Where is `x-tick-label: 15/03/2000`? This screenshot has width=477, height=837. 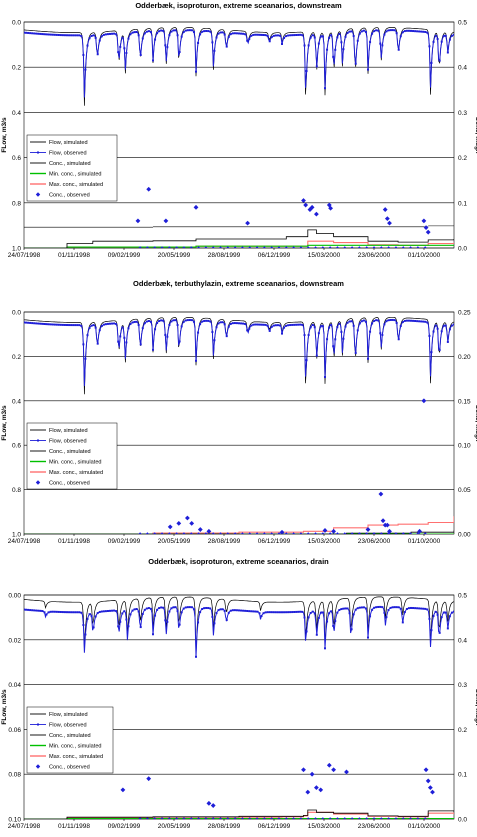
x-tick-label: 15/03/2000 is located at coordinates (324, 826).